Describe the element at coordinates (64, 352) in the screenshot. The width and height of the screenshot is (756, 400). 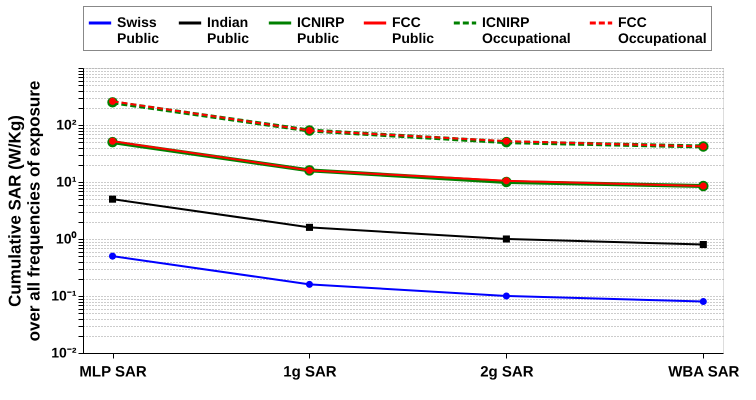
I see `y-tick-label: 10⁻²` at that location.